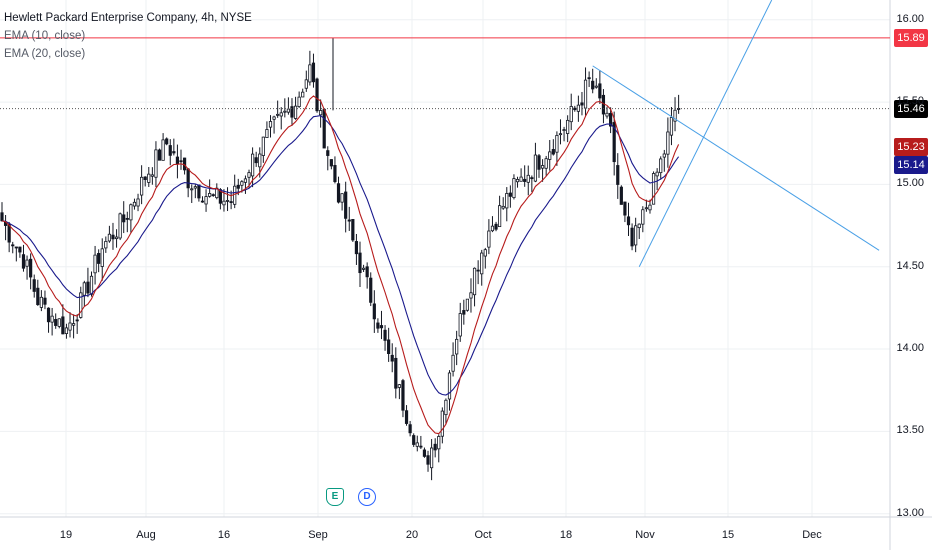  Describe the element at coordinates (367, 497) in the screenshot. I see `dividend-event-icon: D` at that location.